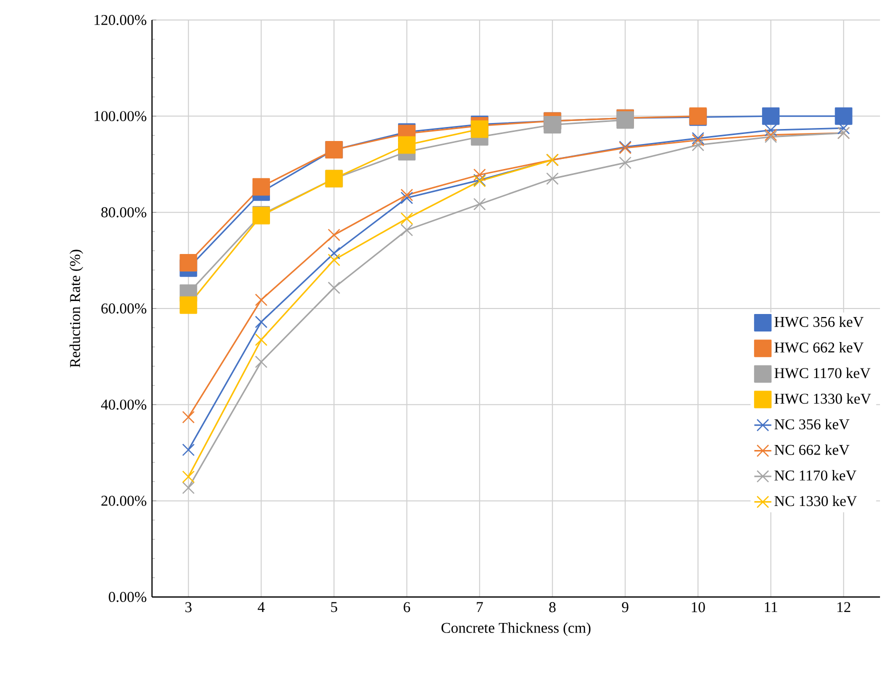  Describe the element at coordinates (819, 347) in the screenshot. I see `legend-label: HWC 662 keV` at that location.